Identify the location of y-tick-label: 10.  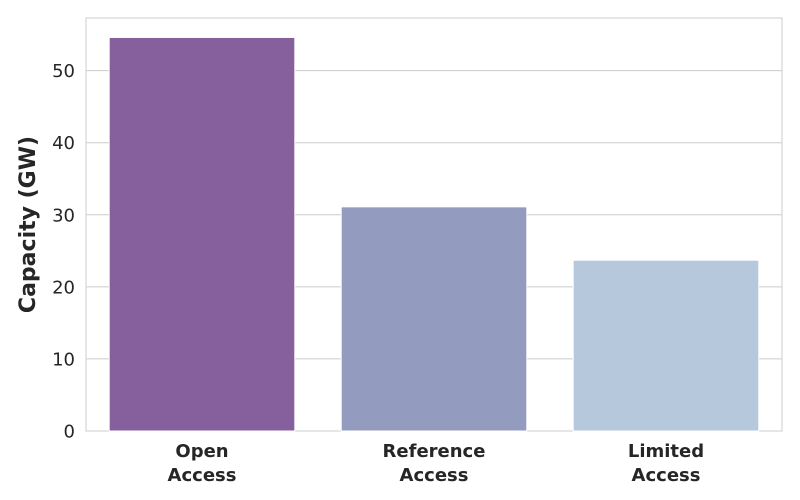
(63, 359).